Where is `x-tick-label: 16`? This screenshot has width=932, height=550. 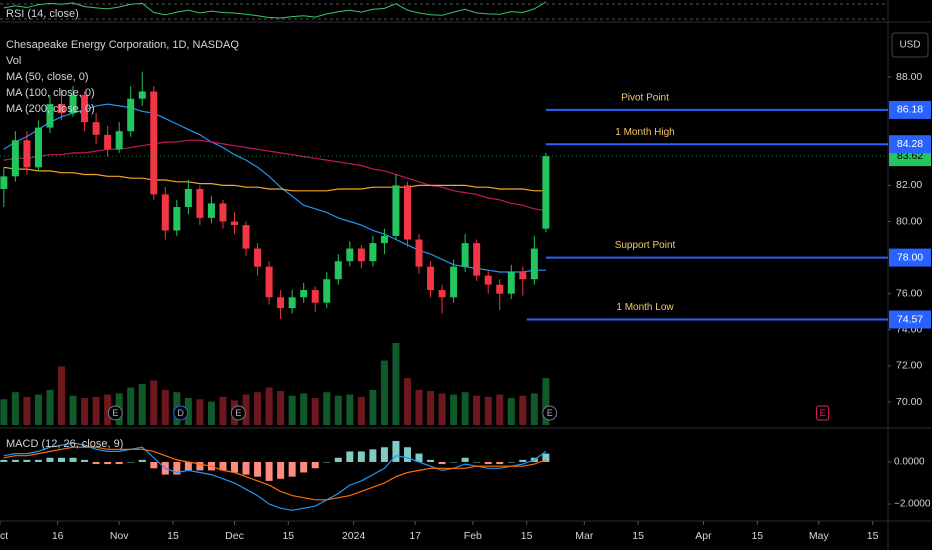 x-tick-label: 16 is located at coordinates (58, 536).